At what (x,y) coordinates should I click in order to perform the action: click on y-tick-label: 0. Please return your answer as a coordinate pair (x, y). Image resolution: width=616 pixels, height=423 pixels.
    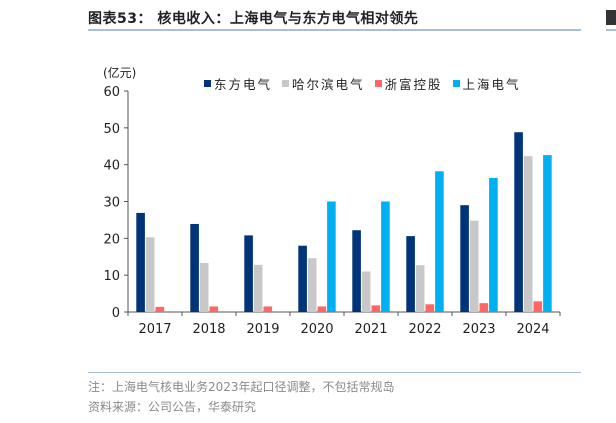
    Looking at the image, I should click on (116, 313).